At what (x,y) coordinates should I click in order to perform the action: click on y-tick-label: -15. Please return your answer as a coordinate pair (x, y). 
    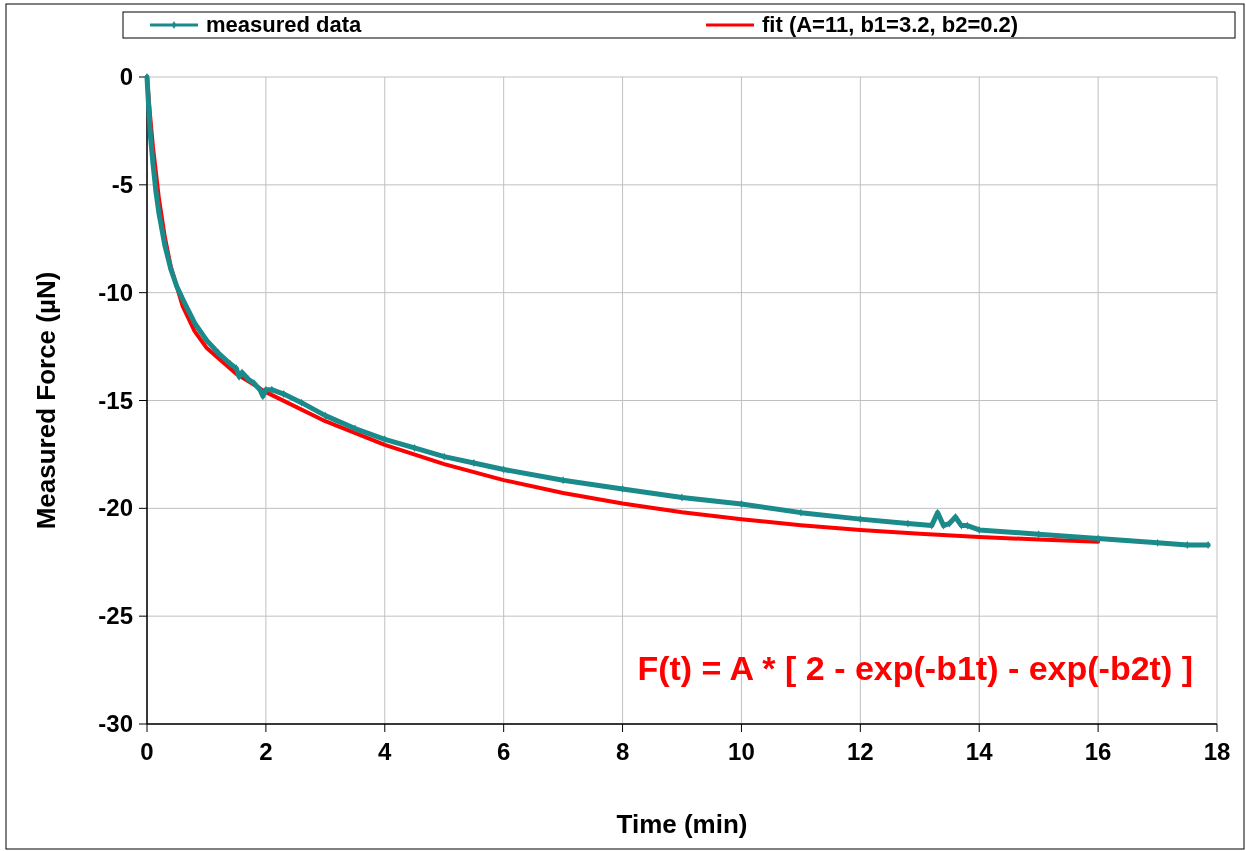
    Looking at the image, I should click on (115, 400).